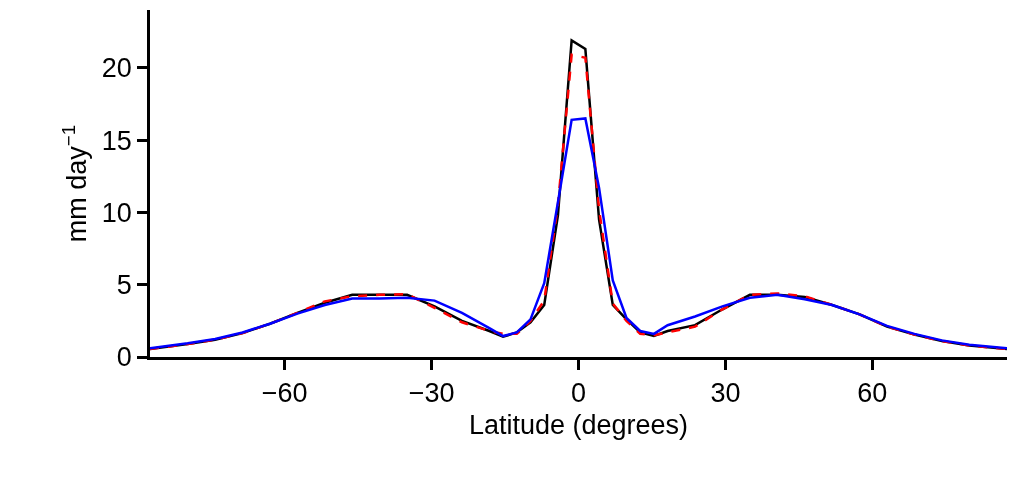  What do you see at coordinates (431, 393) in the screenshot?
I see `x-tick-label: −30` at bounding box center [431, 393].